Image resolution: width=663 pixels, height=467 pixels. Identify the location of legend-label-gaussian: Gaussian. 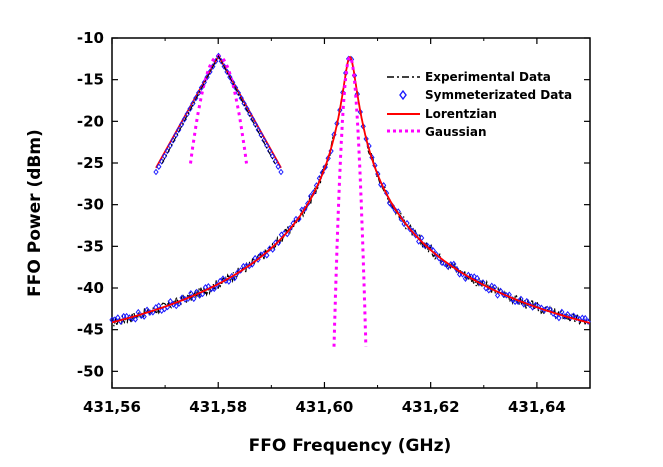
(456, 132).